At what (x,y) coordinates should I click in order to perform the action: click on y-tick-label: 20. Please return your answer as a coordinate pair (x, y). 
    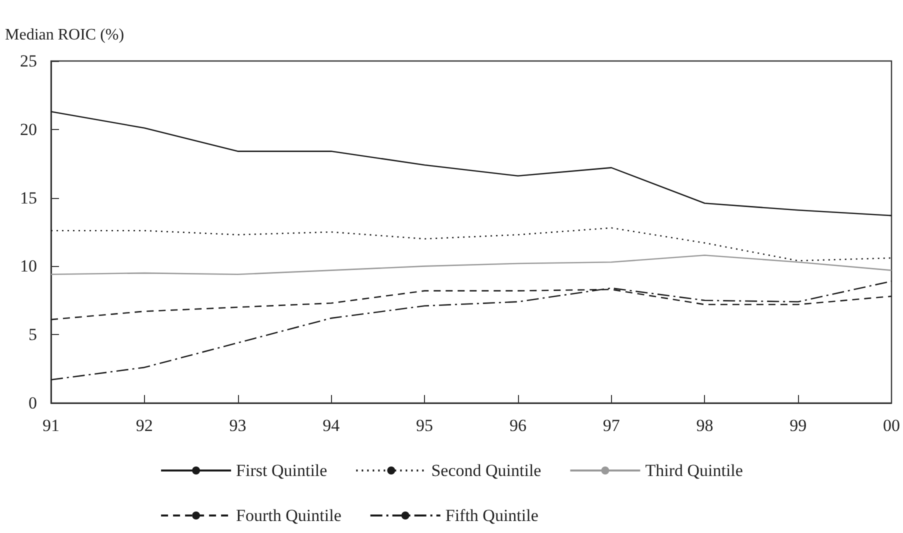
    Looking at the image, I should click on (28, 129).